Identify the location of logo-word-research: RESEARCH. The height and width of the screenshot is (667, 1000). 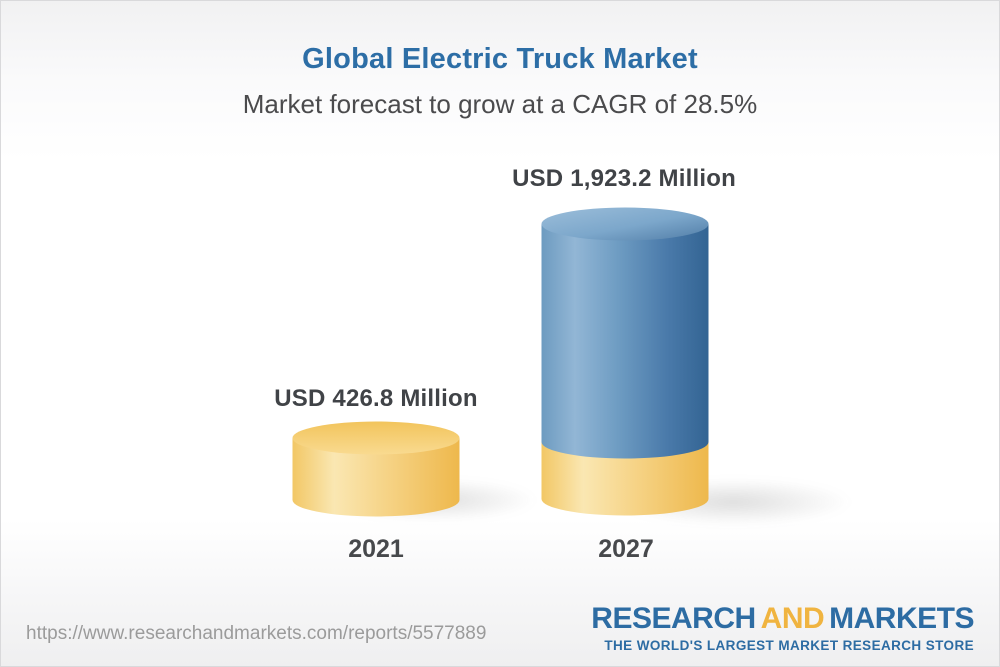
(673, 618).